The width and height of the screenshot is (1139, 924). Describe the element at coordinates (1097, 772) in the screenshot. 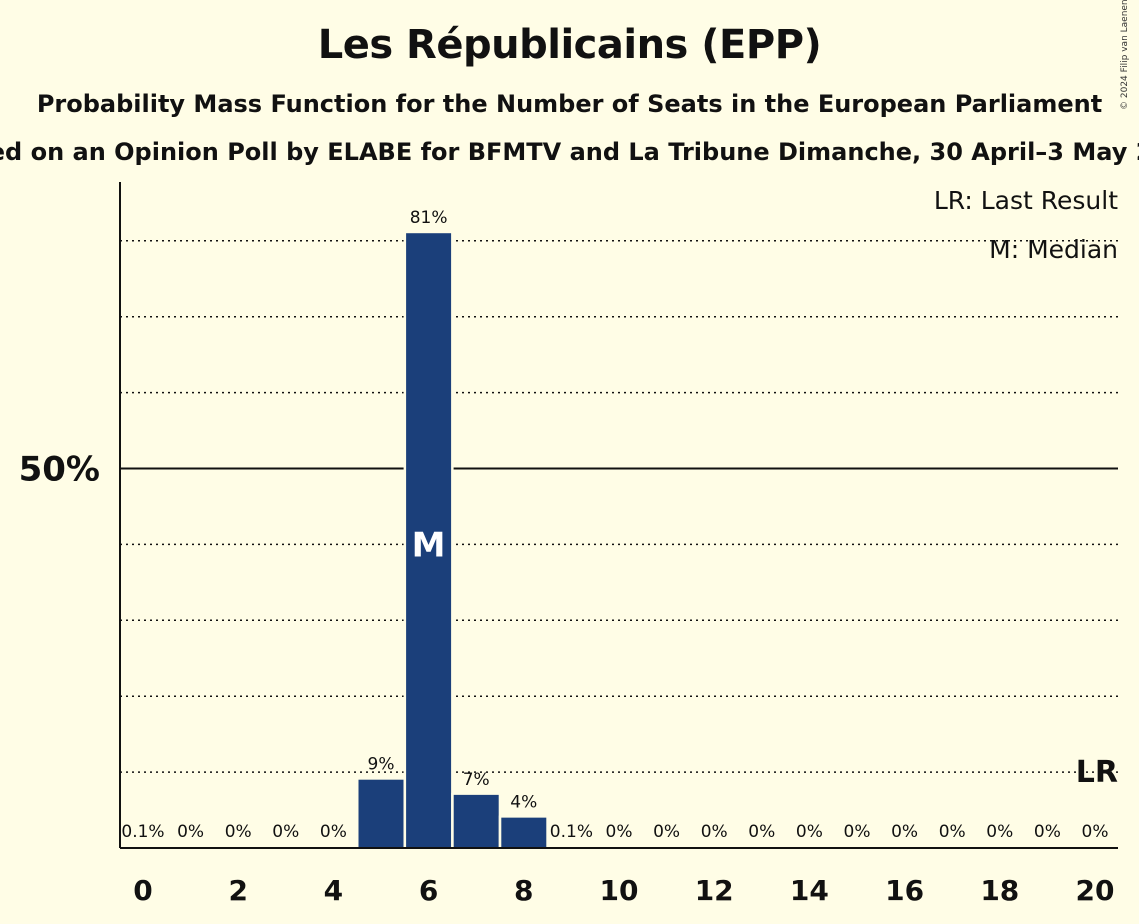

I see `last-result-marker: LR` at that location.